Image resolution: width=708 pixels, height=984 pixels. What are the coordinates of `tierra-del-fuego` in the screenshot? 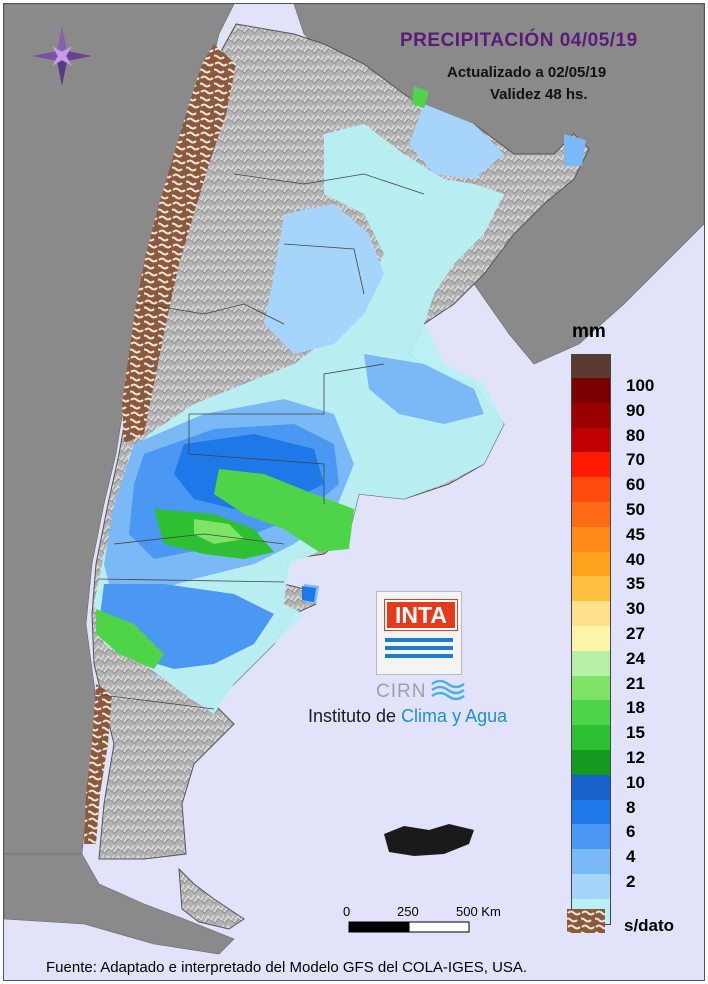 It's located at (211, 898).